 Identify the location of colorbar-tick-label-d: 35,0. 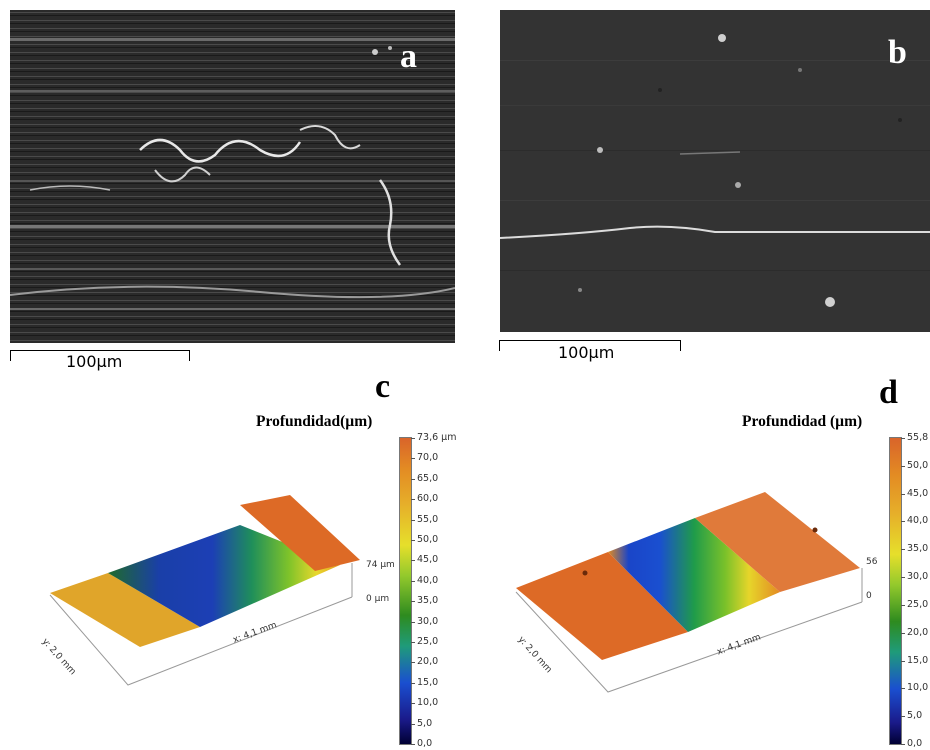
(918, 549).